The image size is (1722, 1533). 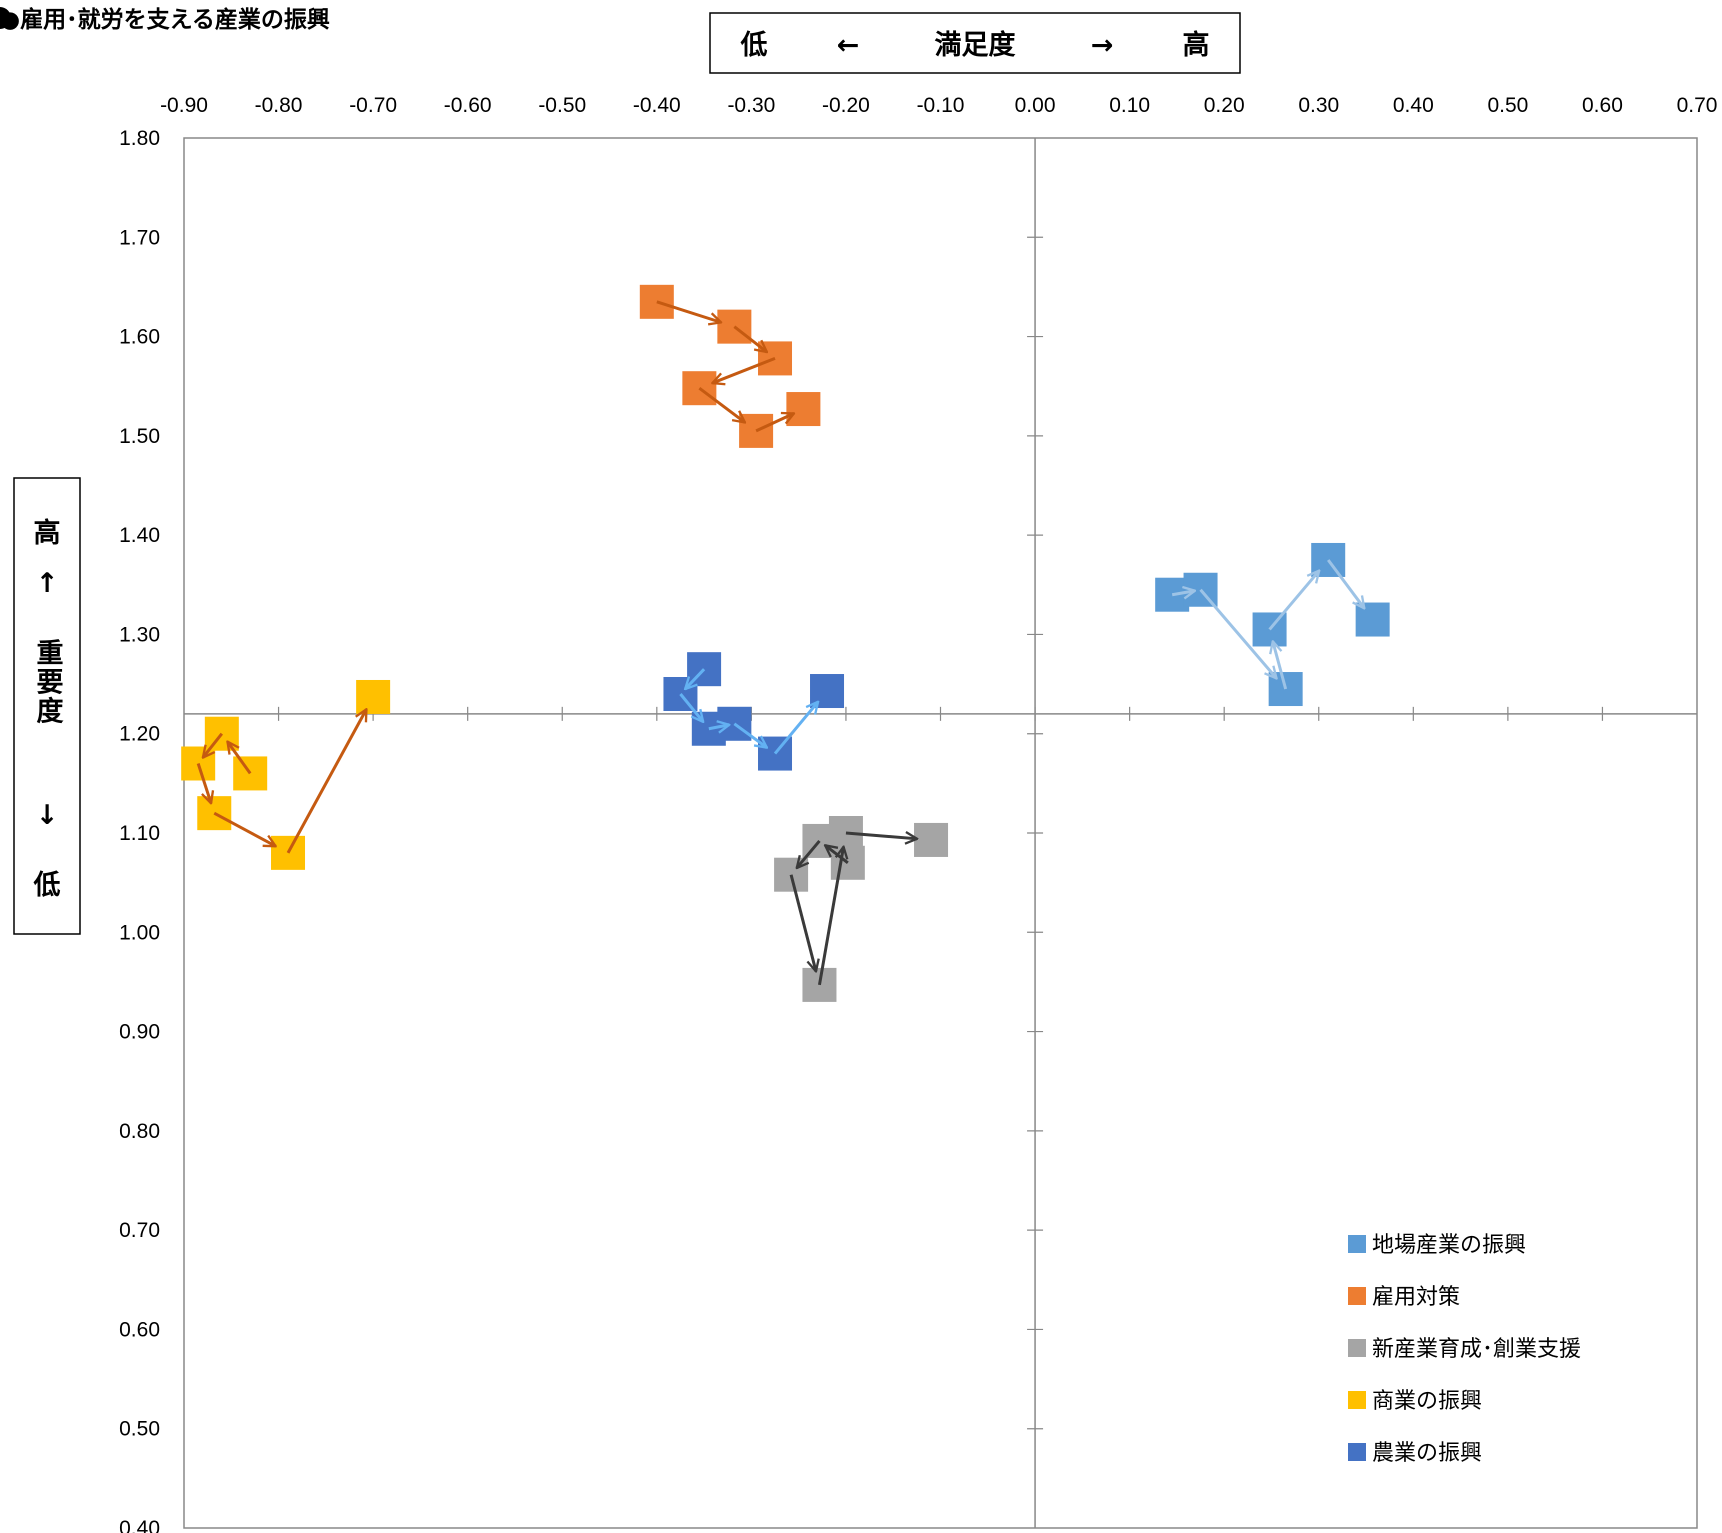 What do you see at coordinates (47, 583) in the screenshot?
I see `y-axis-up-arrow: ↑` at bounding box center [47, 583].